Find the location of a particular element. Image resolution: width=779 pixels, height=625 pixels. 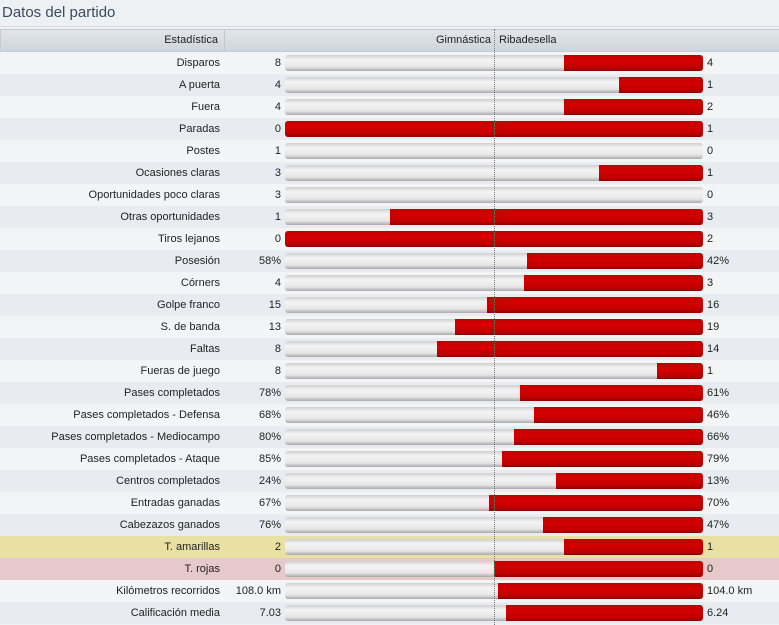

home-value: 85% is located at coordinates (269, 459).